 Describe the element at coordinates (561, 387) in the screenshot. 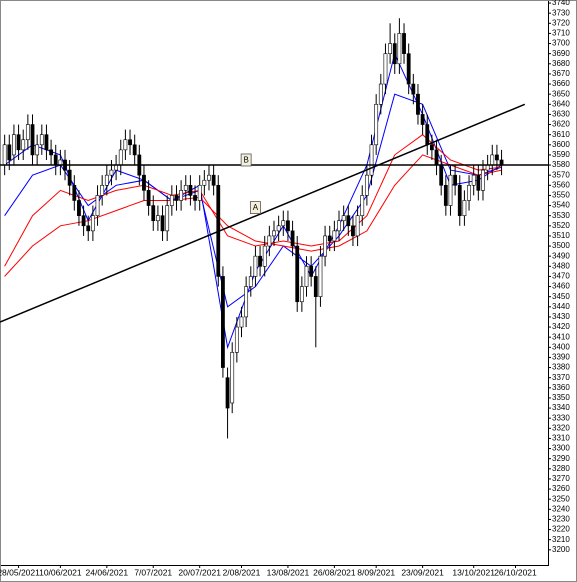

I see `y-tick-label: 3360` at that location.